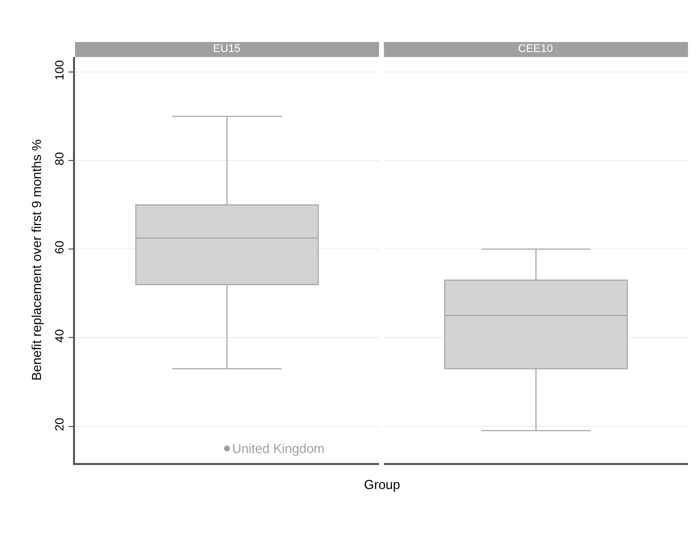 Image resolution: width=696 pixels, height=535 pixels. I want to click on y-tick-label: 60, so click(59, 247).